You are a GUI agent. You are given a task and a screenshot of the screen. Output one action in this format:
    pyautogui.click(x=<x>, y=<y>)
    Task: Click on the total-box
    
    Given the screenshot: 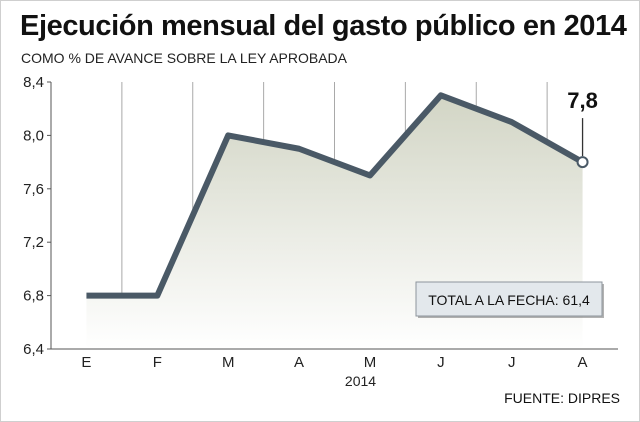 What is the action you would take?
    pyautogui.click(x=509, y=299)
    